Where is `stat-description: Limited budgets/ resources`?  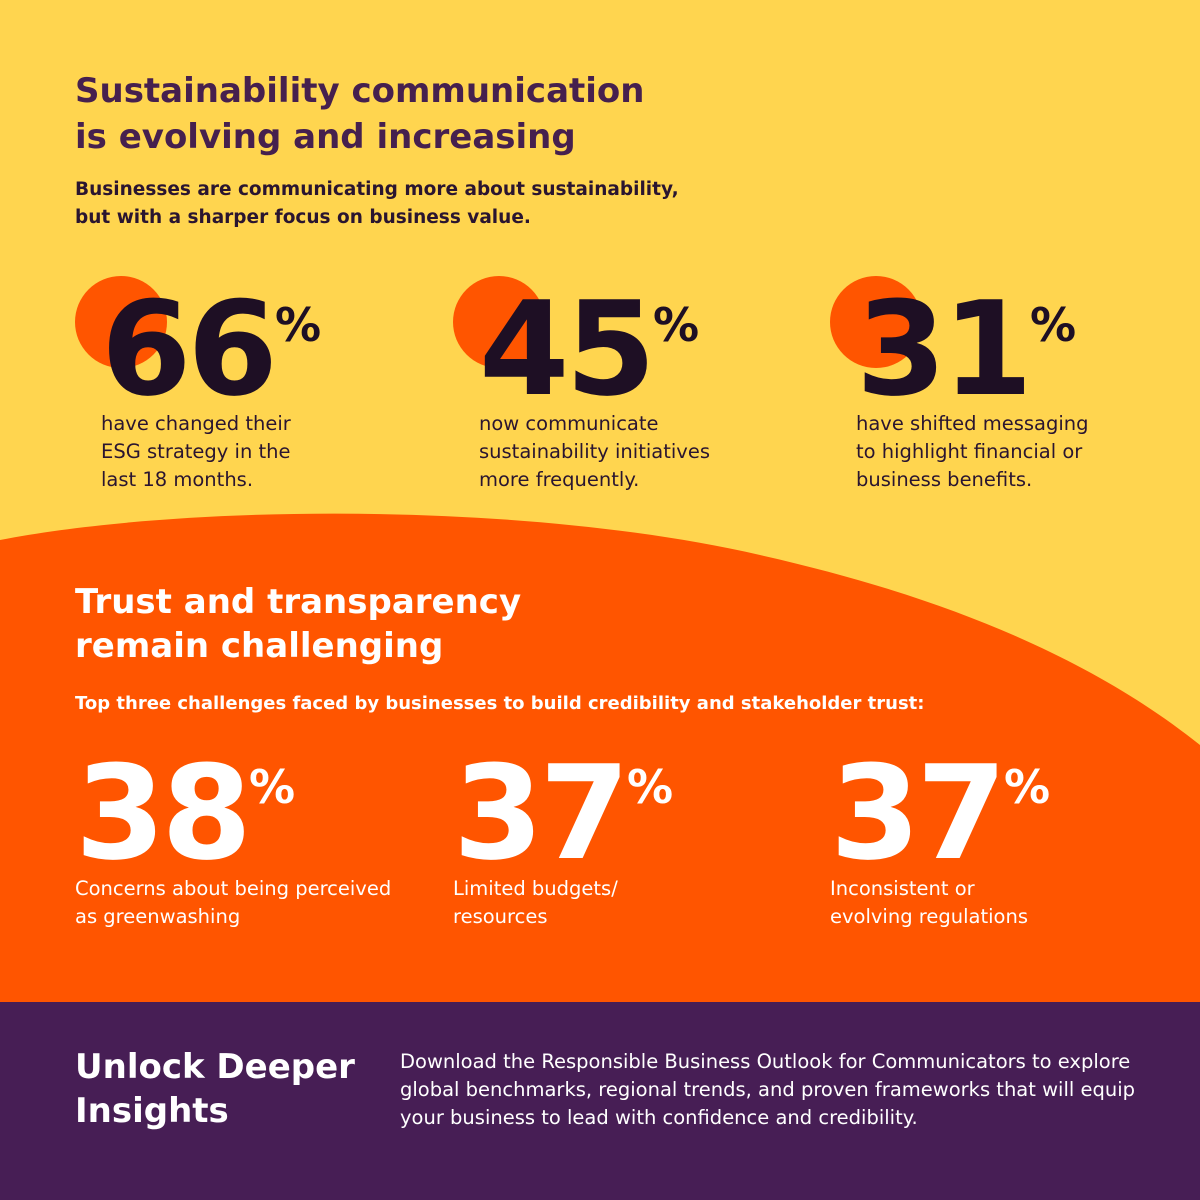
stat-description: Limited budgets/ resources is located at coordinates (535, 903).